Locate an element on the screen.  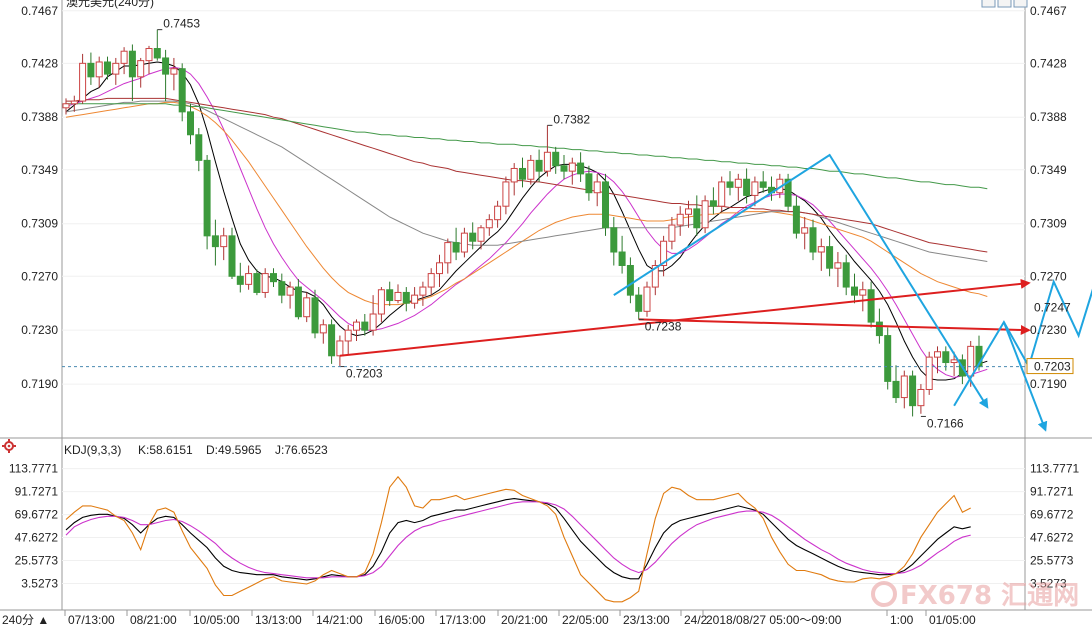
gear-icon is located at coordinates (9, 446).